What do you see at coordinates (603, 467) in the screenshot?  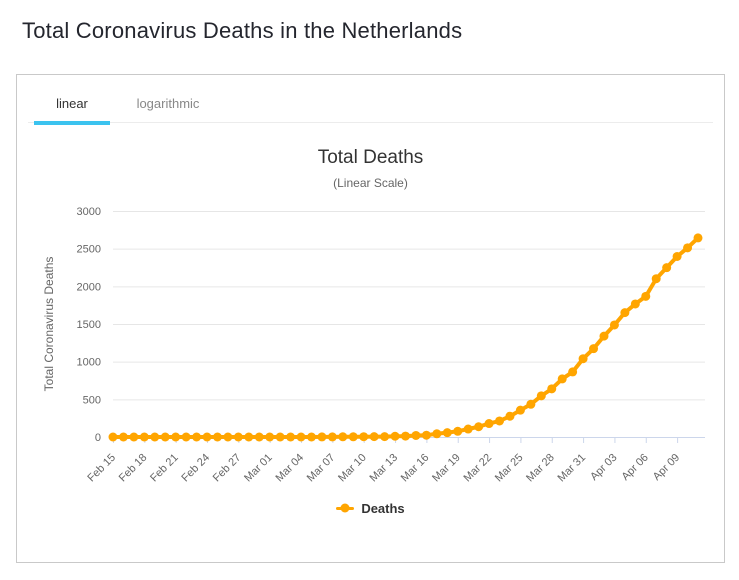 I see `svg-text: Apr 03` at bounding box center [603, 467].